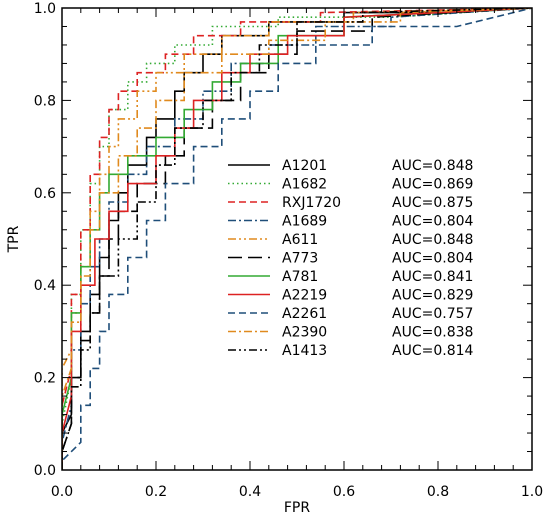  I want to click on legend-series-name: A773, so click(300, 259).